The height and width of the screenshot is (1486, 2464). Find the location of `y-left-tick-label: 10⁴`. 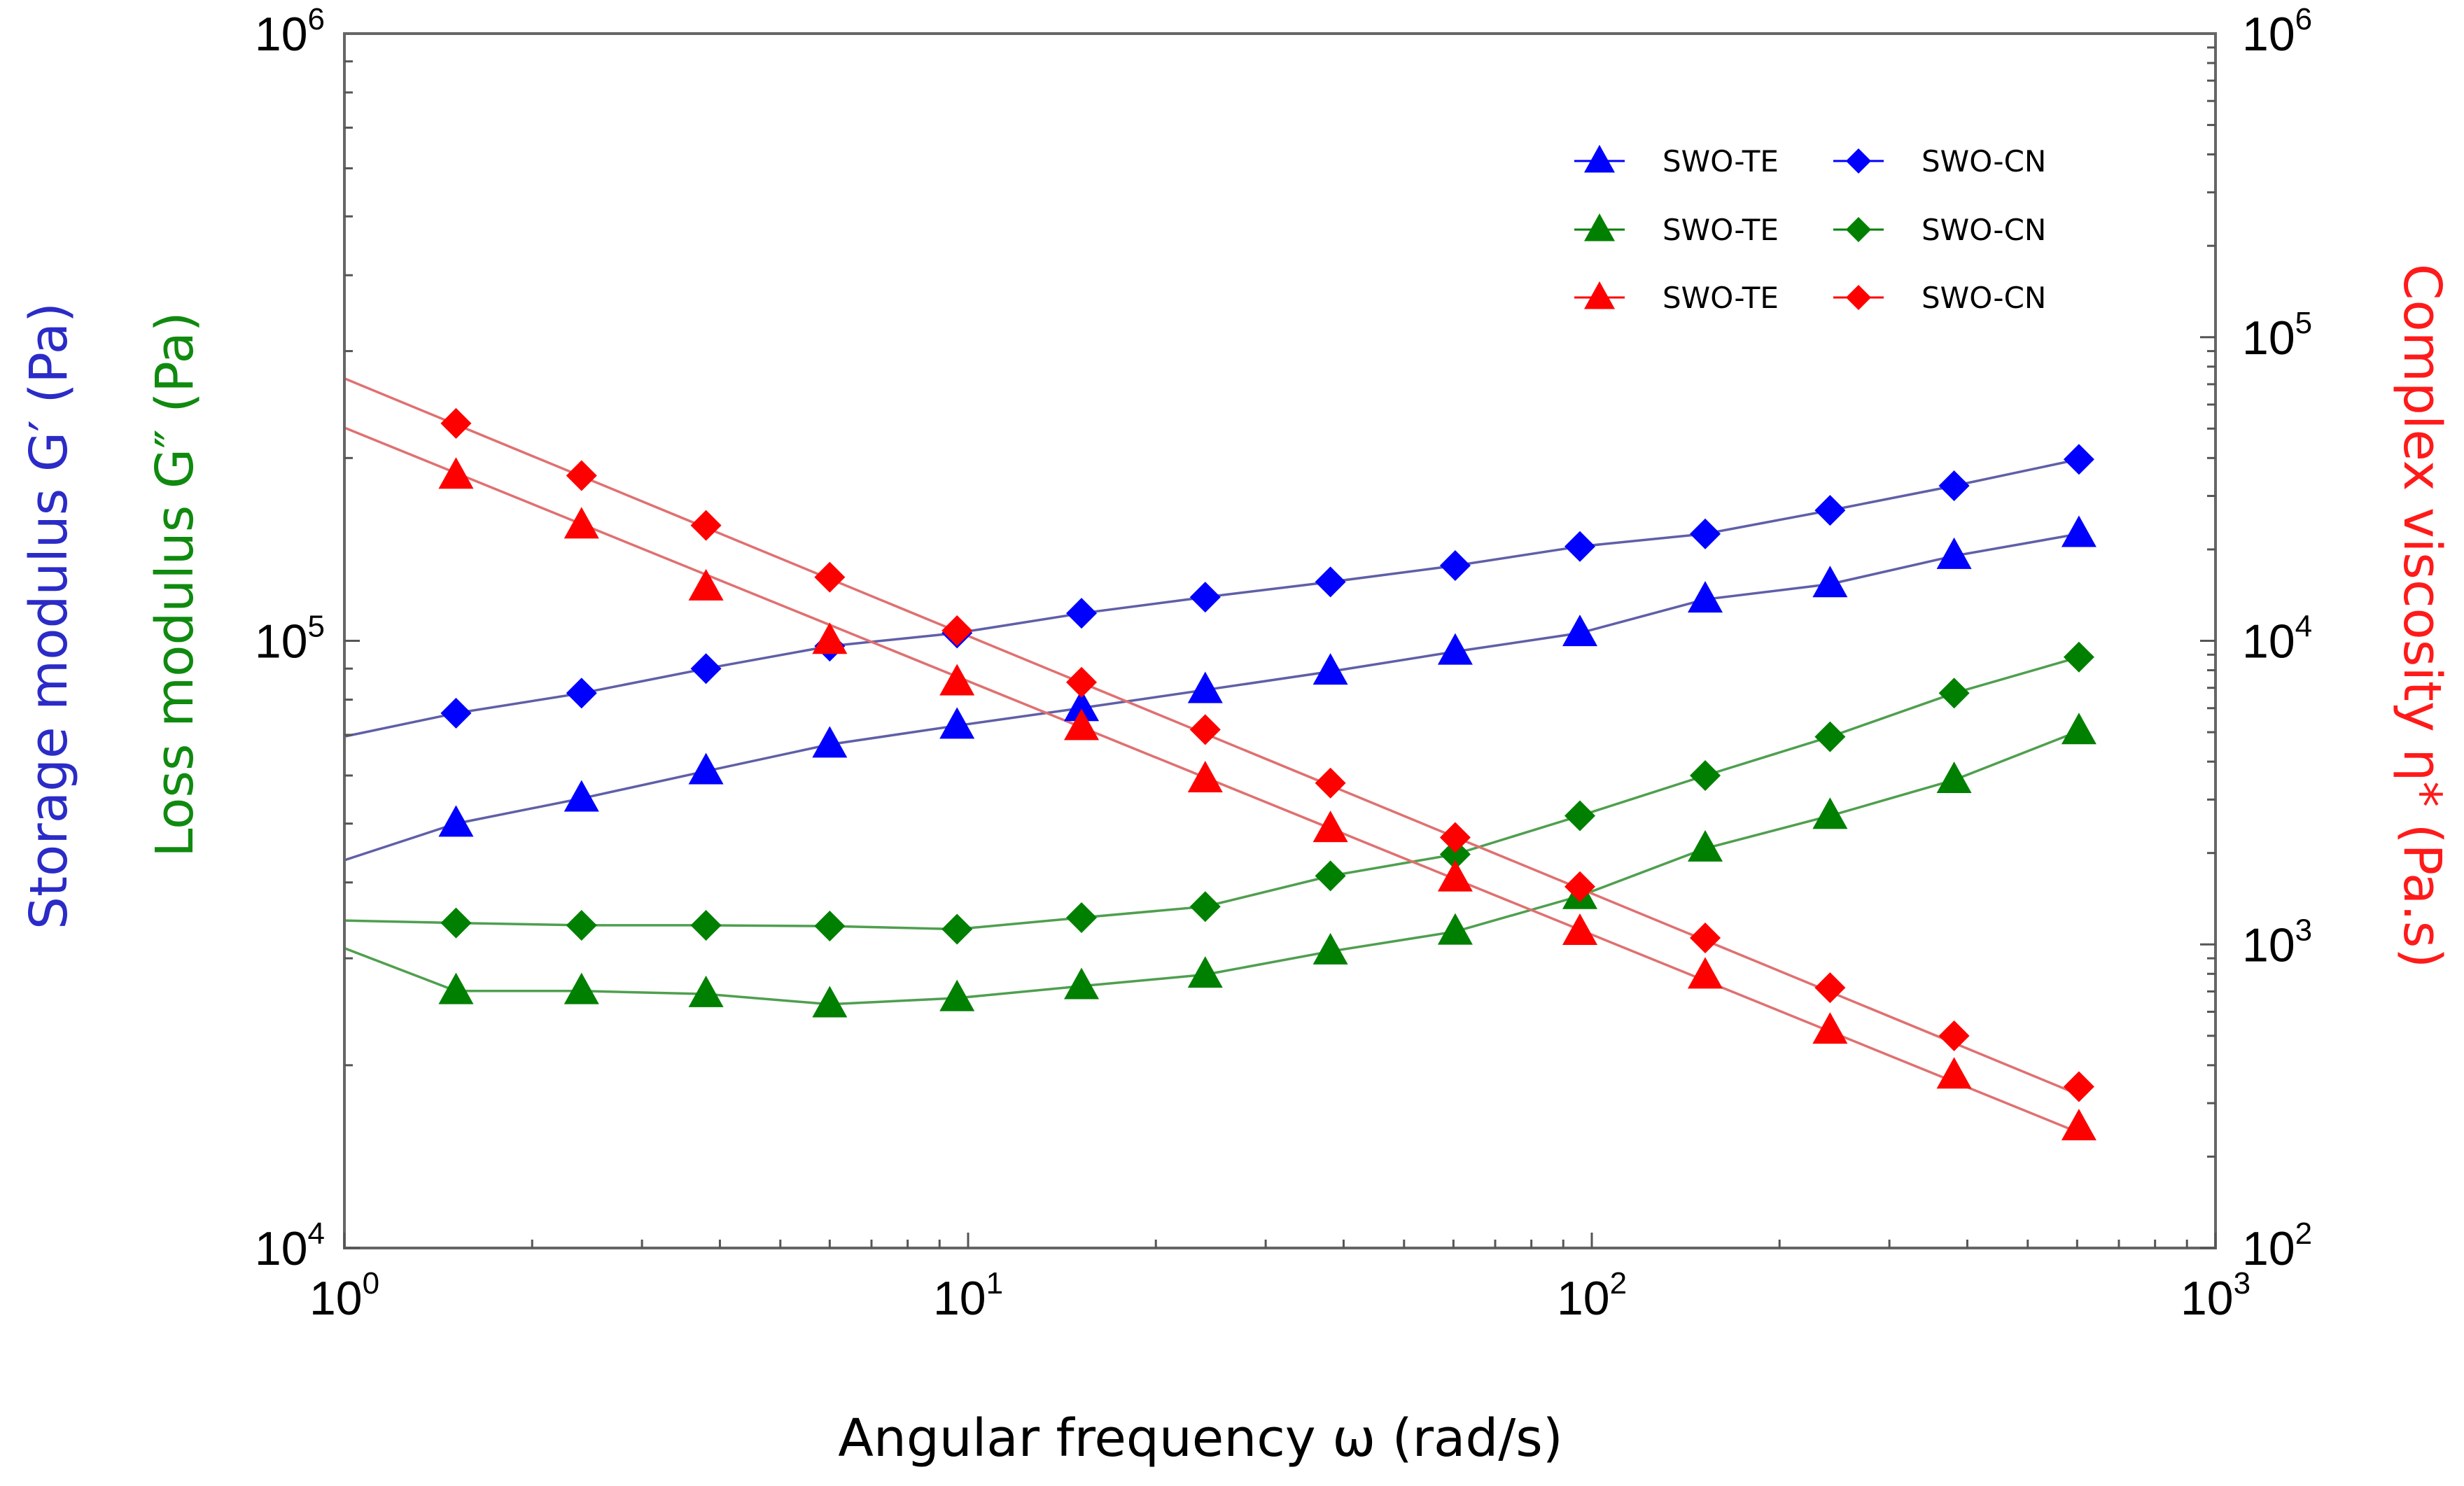

y-left-tick-label: 10⁴ is located at coordinates (290, 1246).